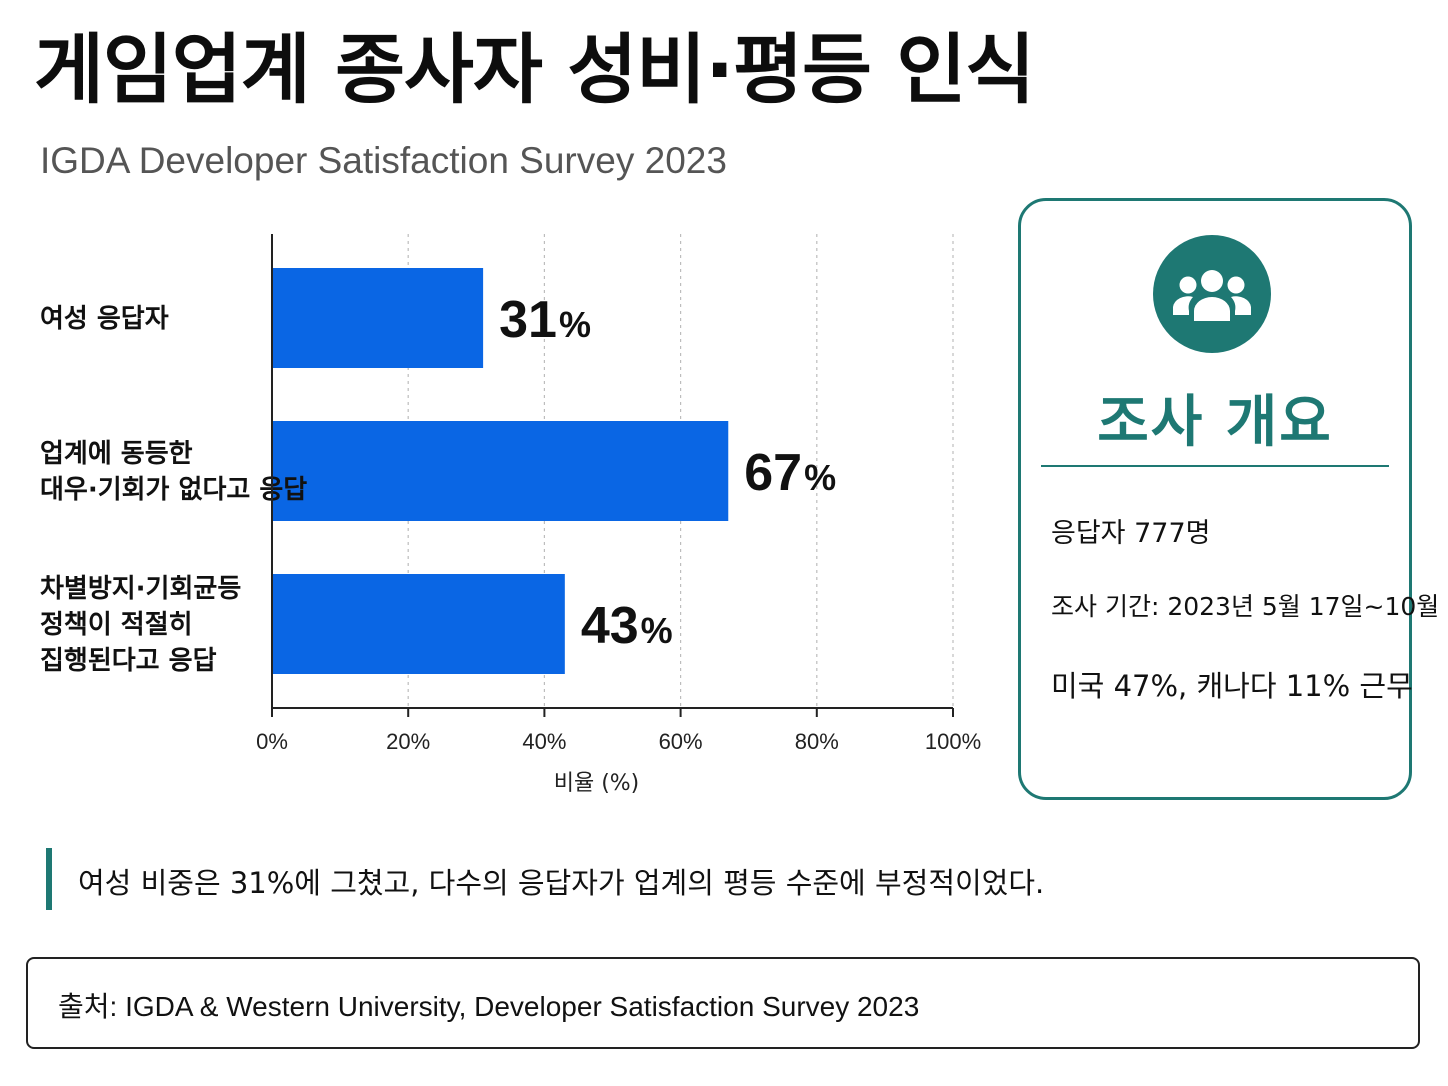  What do you see at coordinates (681, 741) in the screenshot?
I see `x-tick-label: 60%` at bounding box center [681, 741].